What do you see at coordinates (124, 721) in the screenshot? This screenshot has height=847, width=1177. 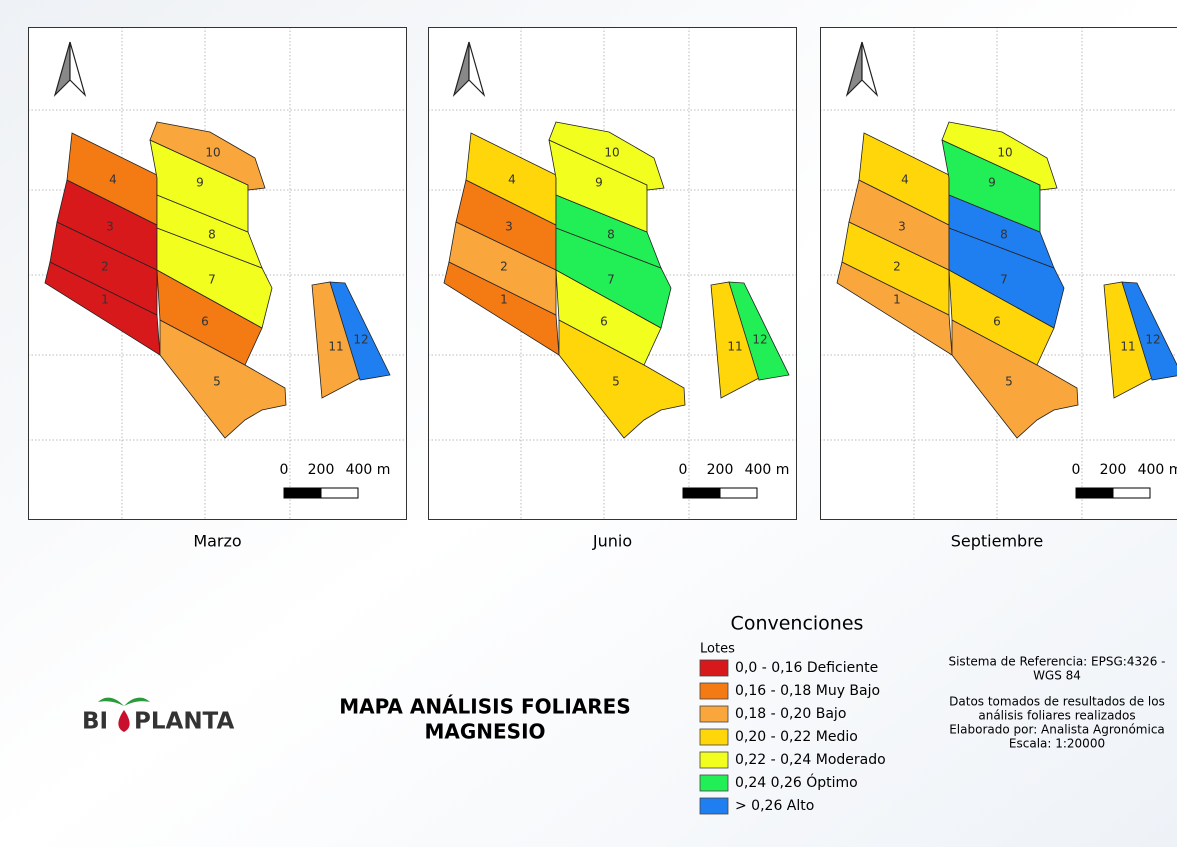 I see `logo-drop` at bounding box center [124, 721].